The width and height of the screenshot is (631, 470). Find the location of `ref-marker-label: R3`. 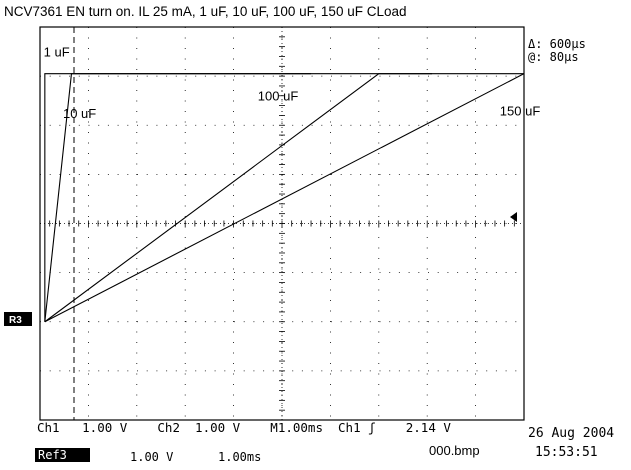

ref-marker-label: R3 is located at coordinates (15, 320).